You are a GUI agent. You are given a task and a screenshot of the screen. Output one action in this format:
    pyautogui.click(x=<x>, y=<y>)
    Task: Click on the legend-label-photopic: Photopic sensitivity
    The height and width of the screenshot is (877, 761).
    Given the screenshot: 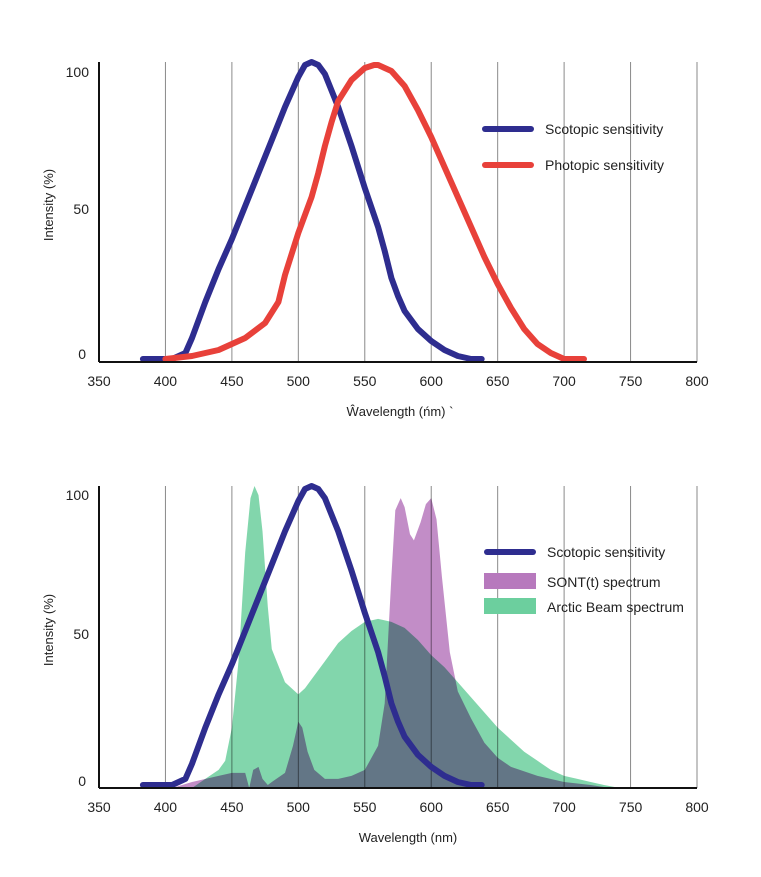 What is the action you would take?
    pyautogui.click(x=604, y=165)
    